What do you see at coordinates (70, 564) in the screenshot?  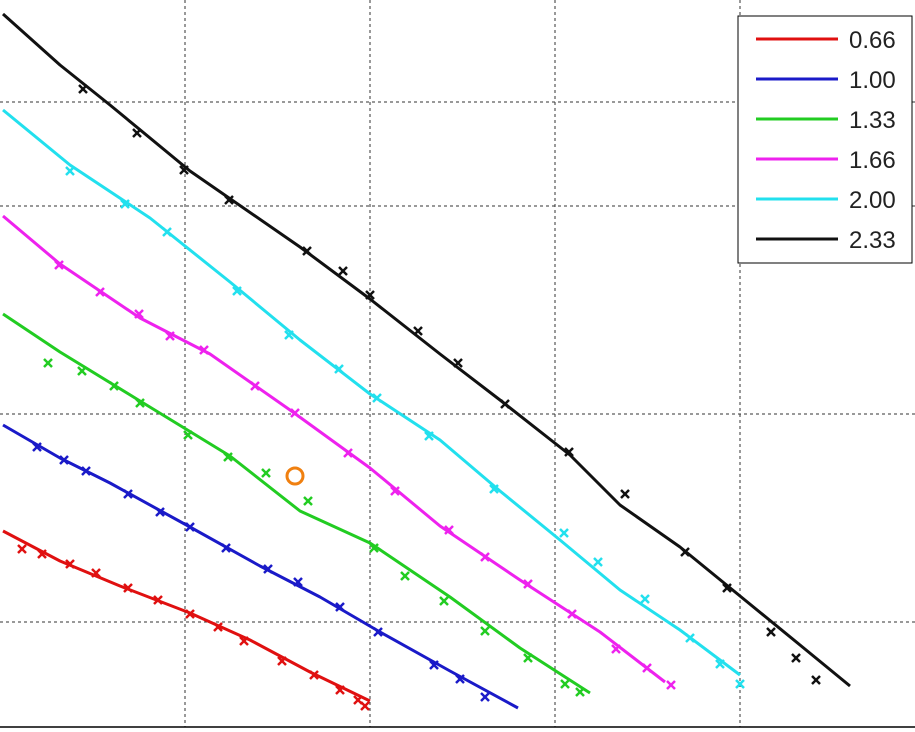 I see `data-point-0.66-2` at bounding box center [70, 564].